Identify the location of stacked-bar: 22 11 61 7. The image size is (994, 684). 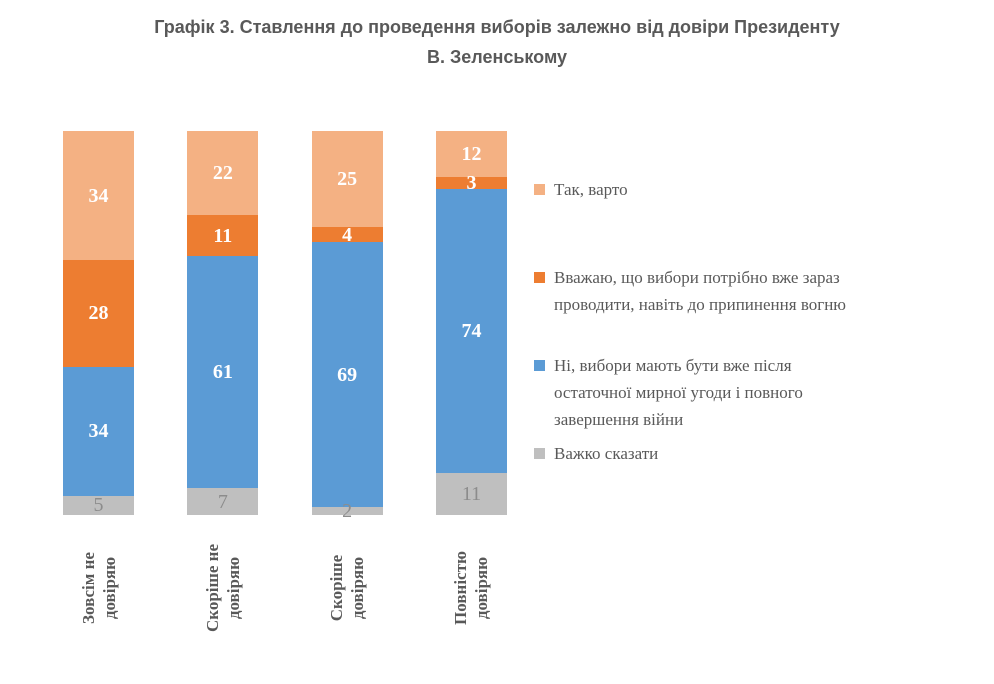
(223, 323).